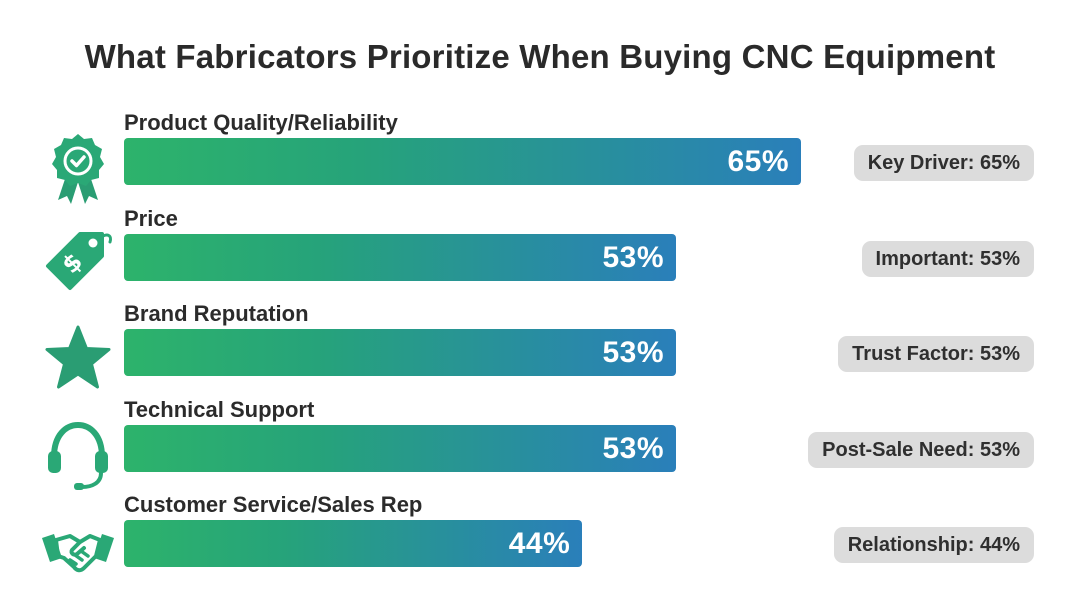  Describe the element at coordinates (151, 218) in the screenshot. I see `category-label: Price` at that location.